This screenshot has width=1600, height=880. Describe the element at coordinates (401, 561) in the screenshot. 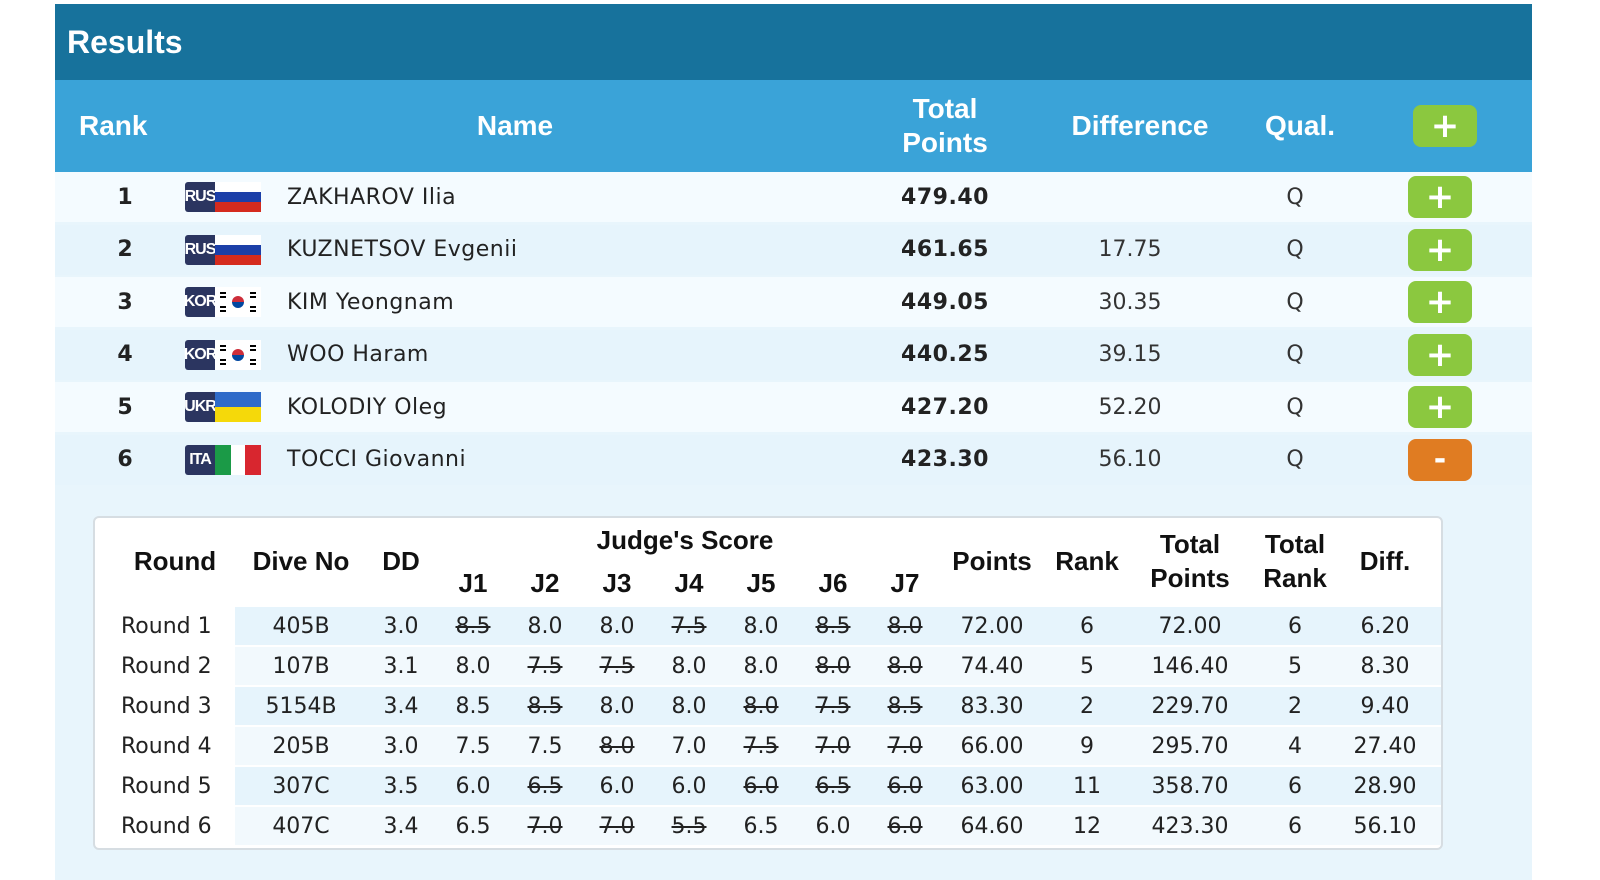

I see `dd-header: DD` at that location.